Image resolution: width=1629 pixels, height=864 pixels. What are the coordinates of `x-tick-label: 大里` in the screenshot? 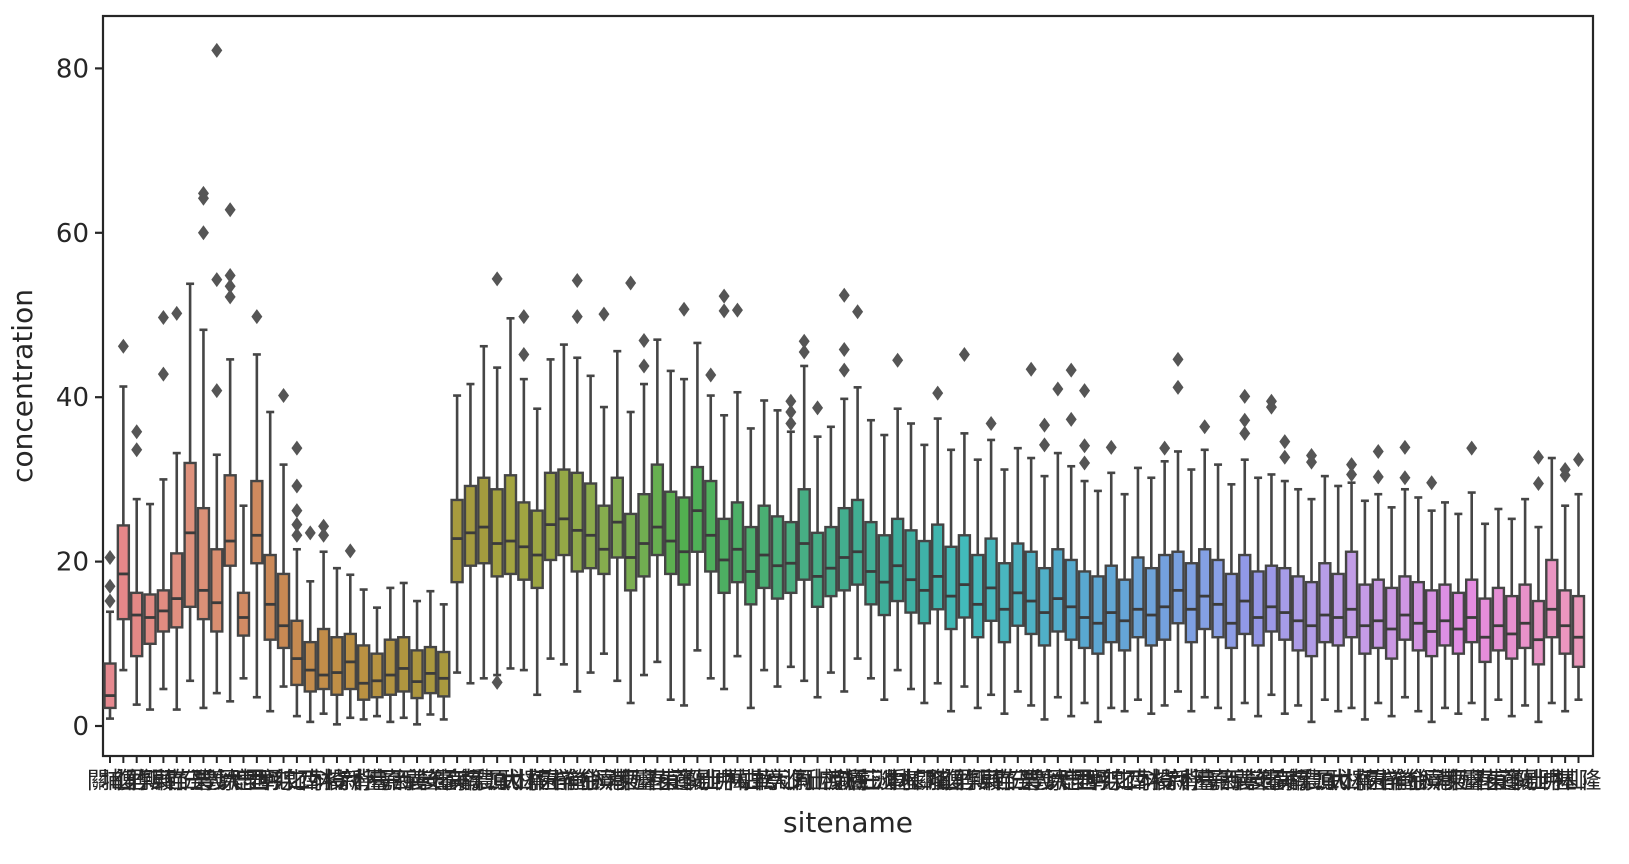 It's located at (1071, 781).